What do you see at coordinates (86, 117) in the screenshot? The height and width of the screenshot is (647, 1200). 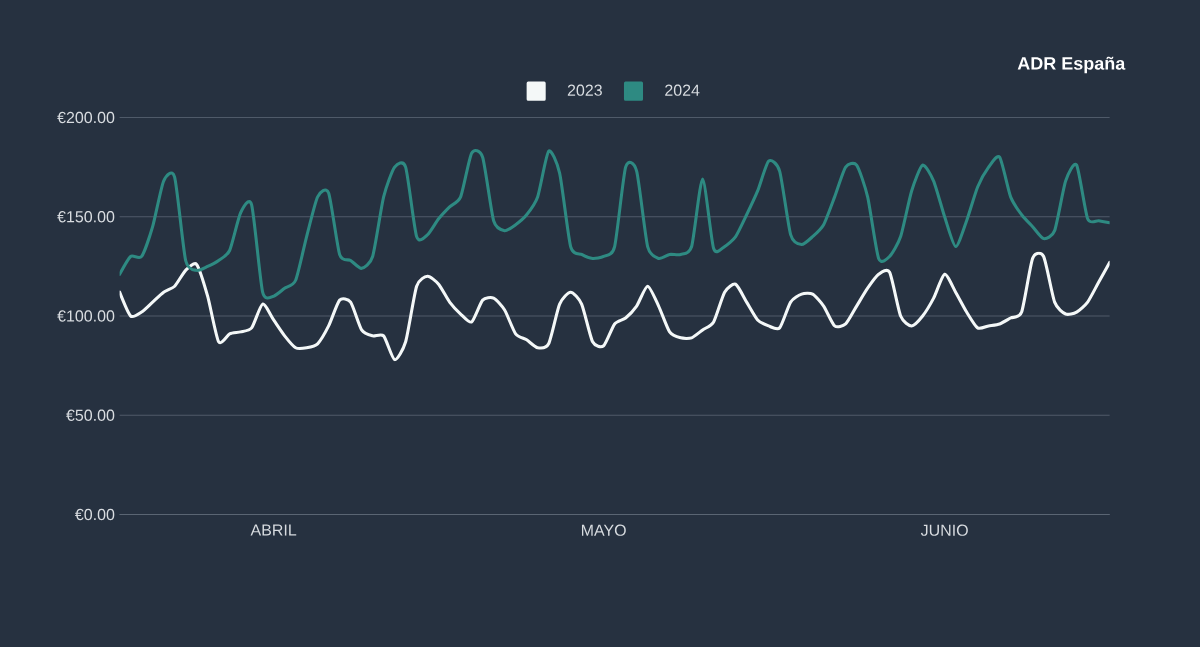 I see `y-tick-label: €200.00` at bounding box center [86, 117].